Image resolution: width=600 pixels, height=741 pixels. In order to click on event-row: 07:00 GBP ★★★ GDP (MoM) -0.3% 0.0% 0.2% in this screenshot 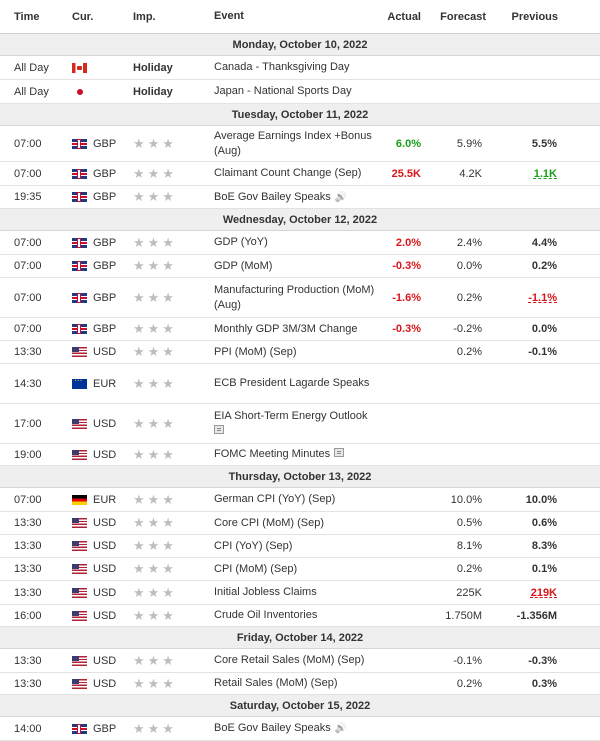, I will do `click(300, 266)`.